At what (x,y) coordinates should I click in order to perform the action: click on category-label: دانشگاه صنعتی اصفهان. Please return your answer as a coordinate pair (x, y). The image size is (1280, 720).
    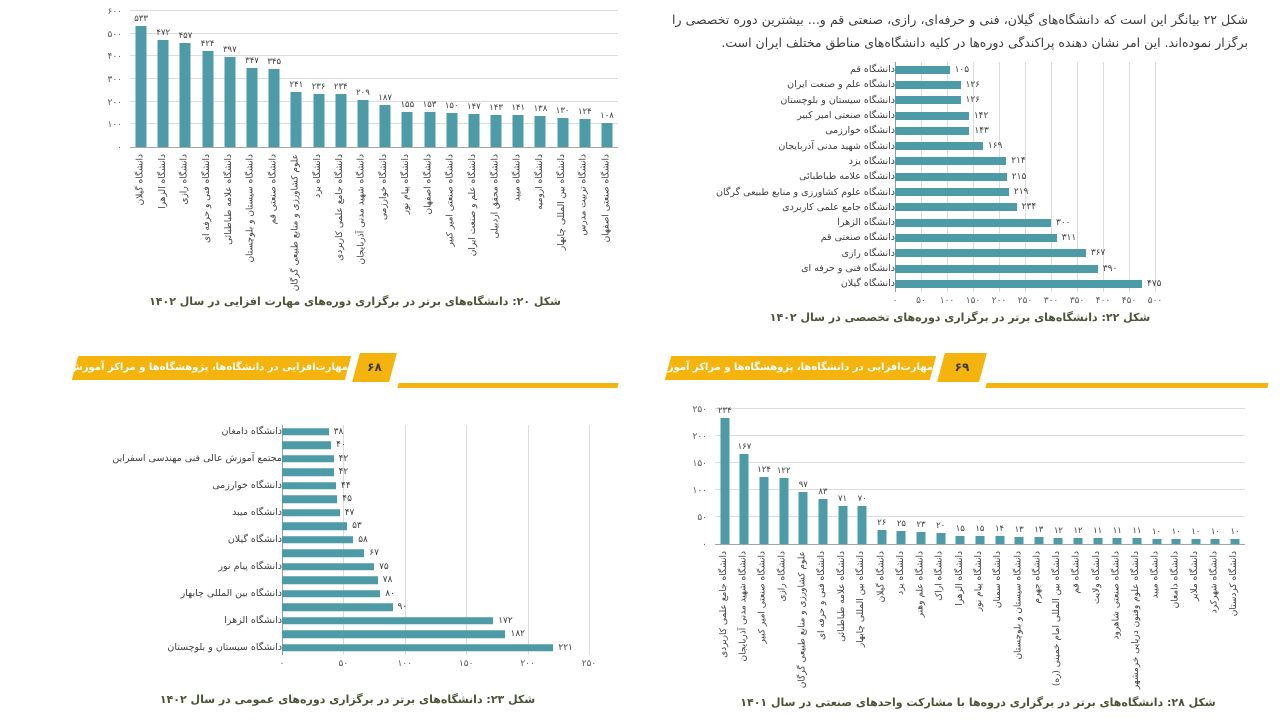
    Looking at the image, I should click on (606, 198).